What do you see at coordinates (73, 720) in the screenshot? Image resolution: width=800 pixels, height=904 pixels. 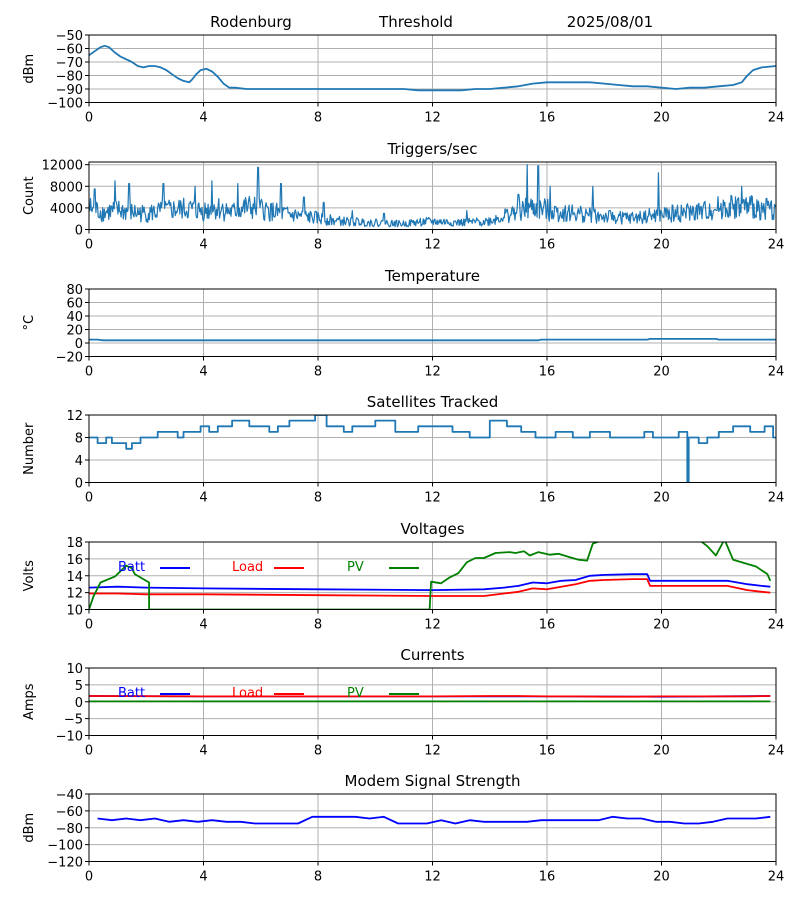 I see `y-tick-label: −5` at bounding box center [73, 720].